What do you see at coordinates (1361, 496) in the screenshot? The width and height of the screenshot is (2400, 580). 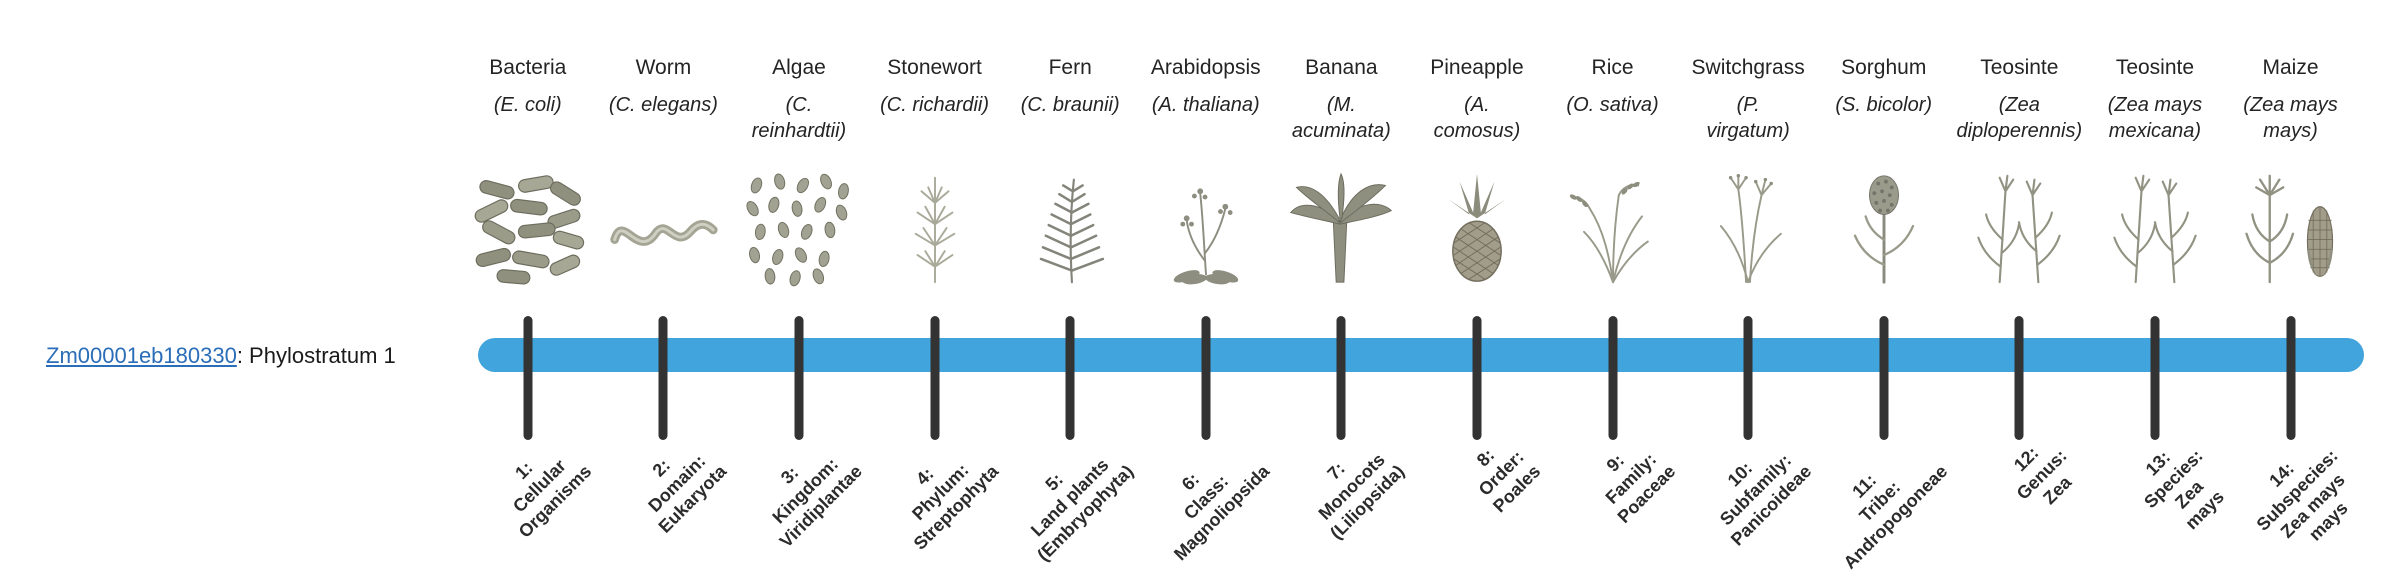 I see `phylostratum-label: 7: Monocots (Liliopsida)` at bounding box center [1361, 496].